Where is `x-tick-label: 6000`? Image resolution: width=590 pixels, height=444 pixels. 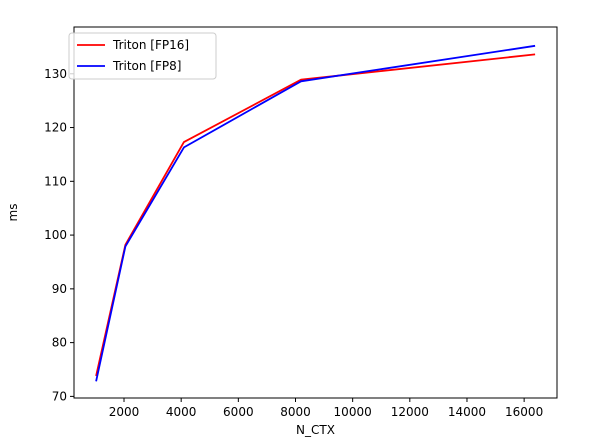 x-tick-label: 6000 is located at coordinates (238, 412).